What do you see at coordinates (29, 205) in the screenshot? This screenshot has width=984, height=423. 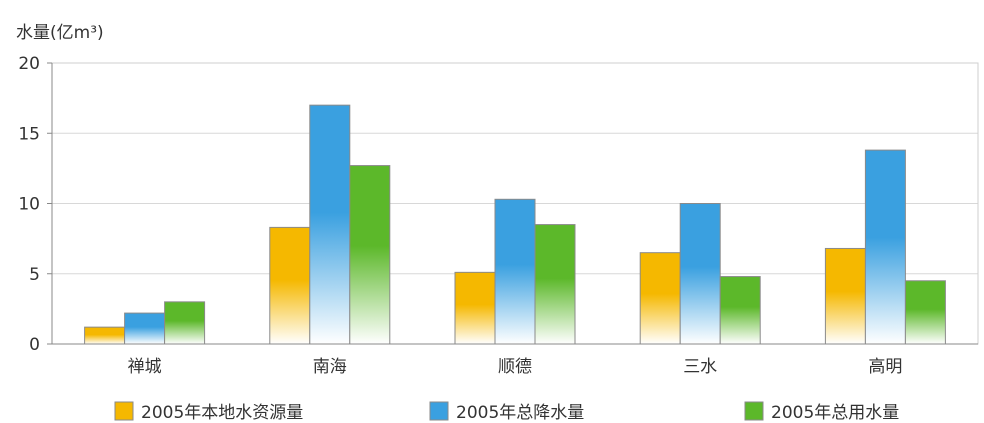 I see `y-tick-label: 10` at bounding box center [29, 205].